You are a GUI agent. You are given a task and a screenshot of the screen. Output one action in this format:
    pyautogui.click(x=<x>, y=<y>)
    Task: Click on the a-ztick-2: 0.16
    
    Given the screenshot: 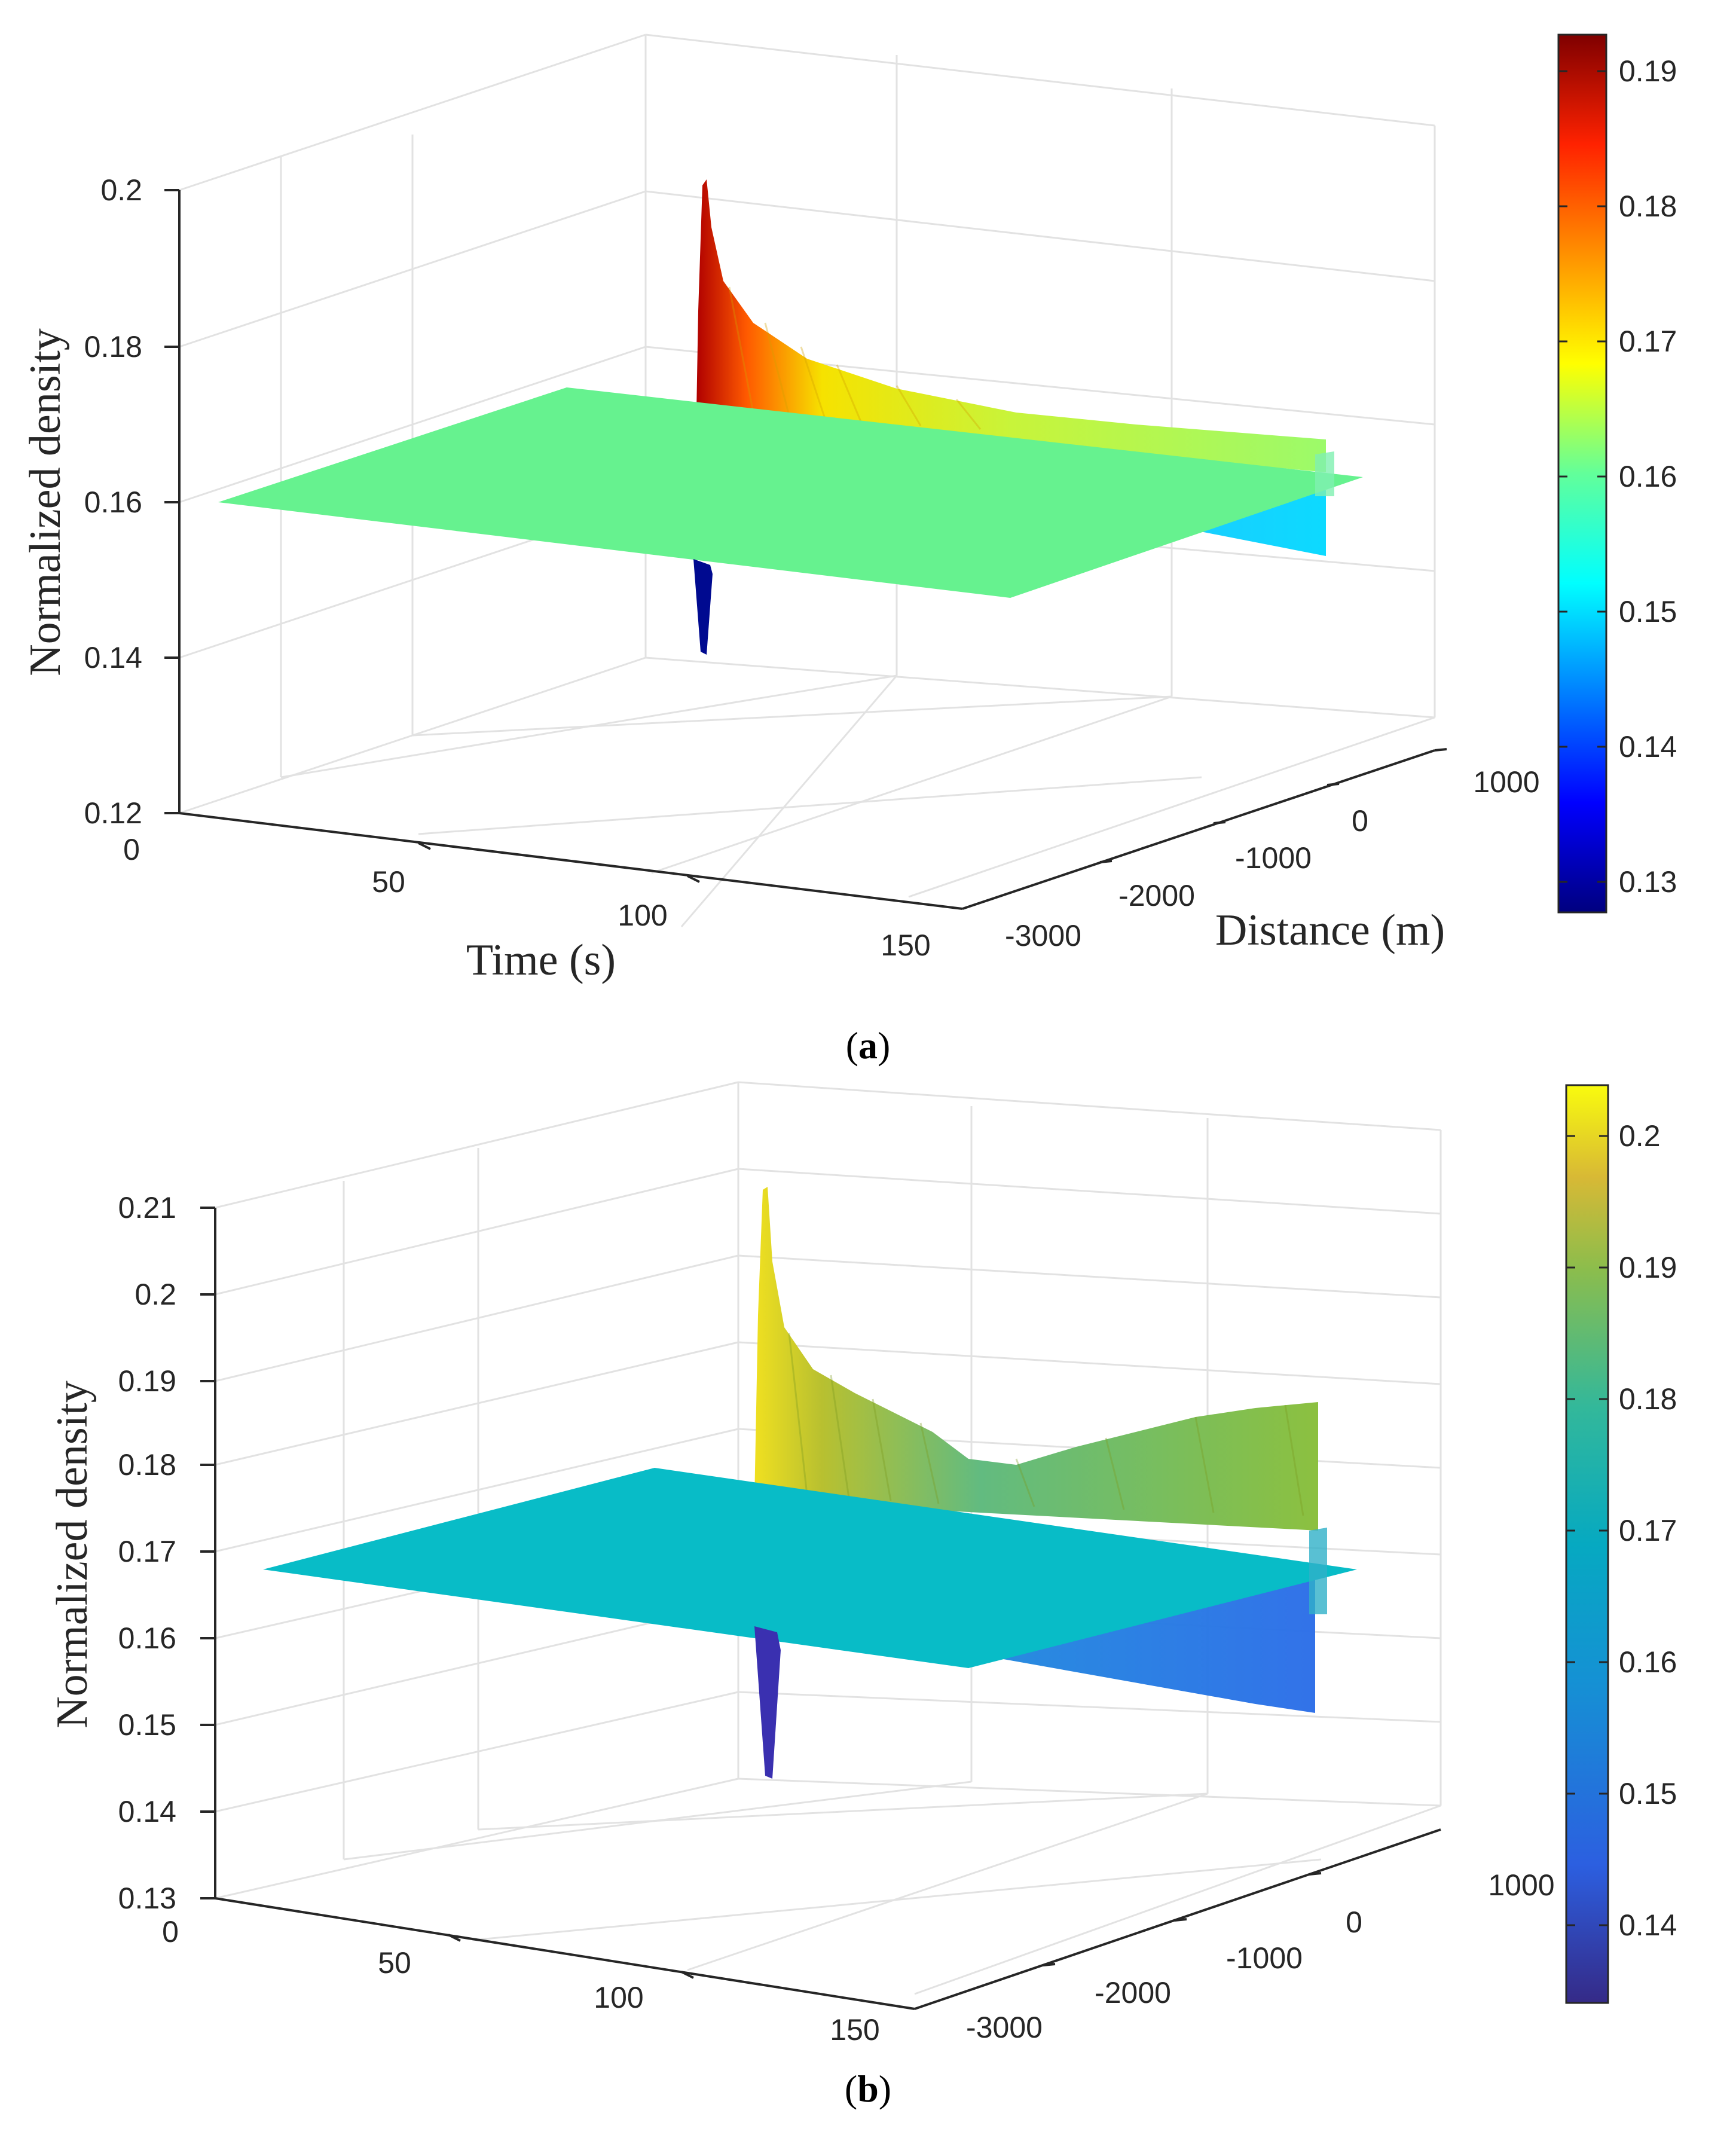 What is the action you would take?
    pyautogui.click(x=113, y=502)
    